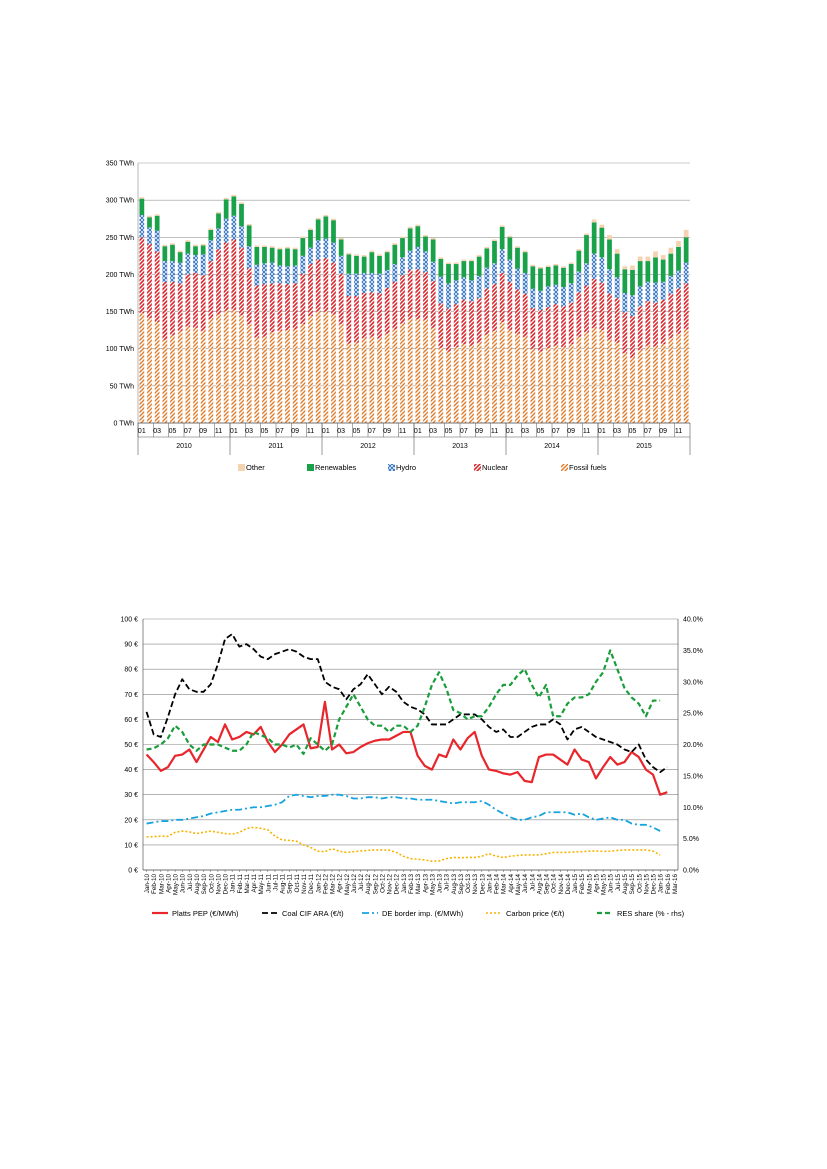 This screenshot has width=827, height=1169. What do you see at coordinates (310, 467) in the screenshot?
I see `legend-swatch-renewables` at bounding box center [310, 467].